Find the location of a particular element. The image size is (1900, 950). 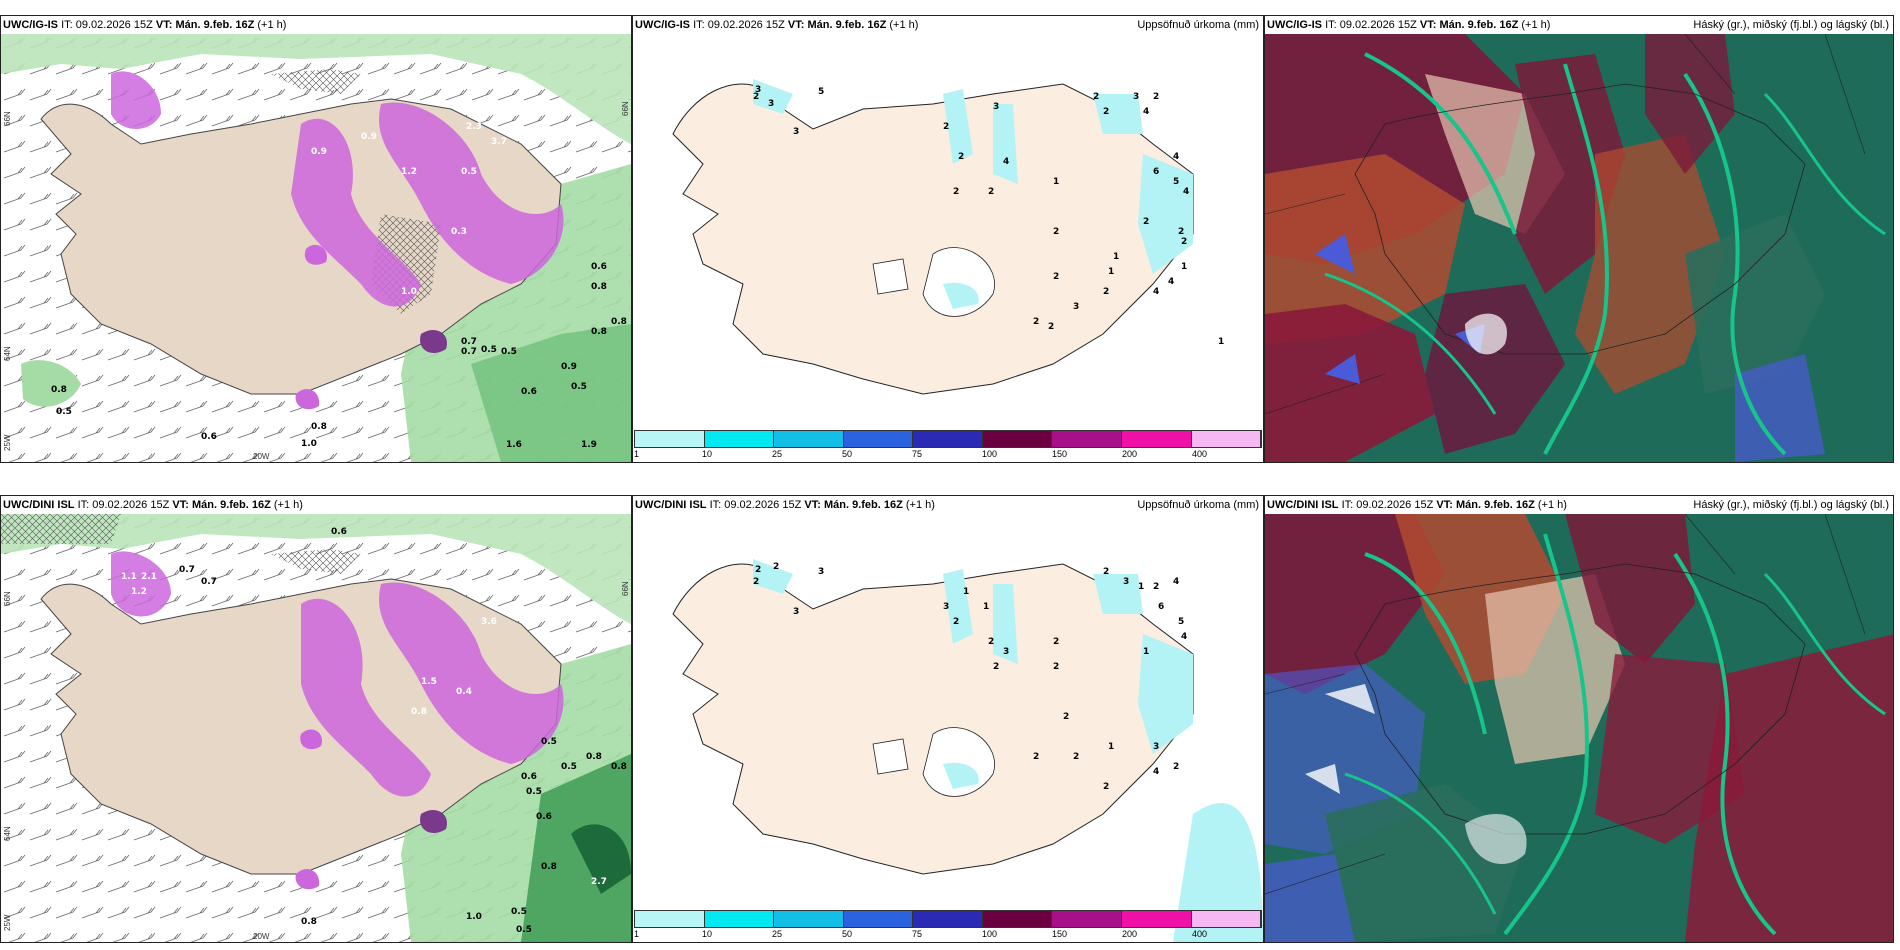

svg-text: 5 is located at coordinates (1176, 182).